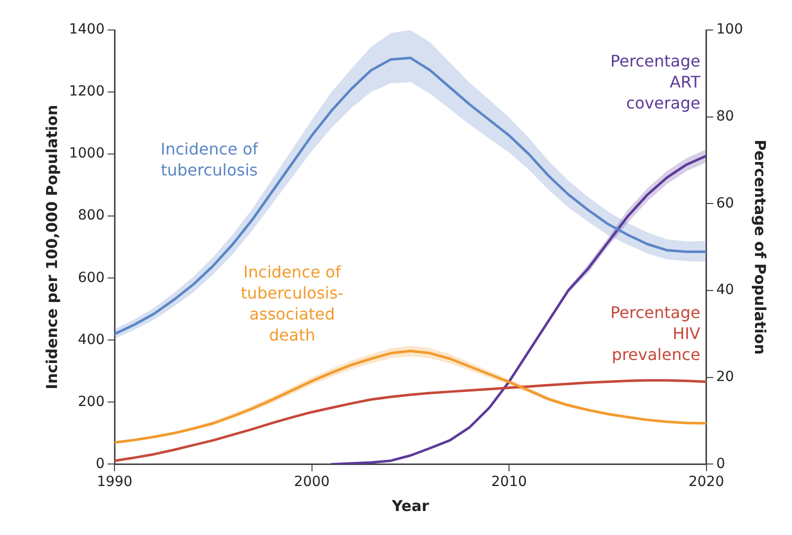  I want to click on text: Percentage ART coverage, so click(655, 81).